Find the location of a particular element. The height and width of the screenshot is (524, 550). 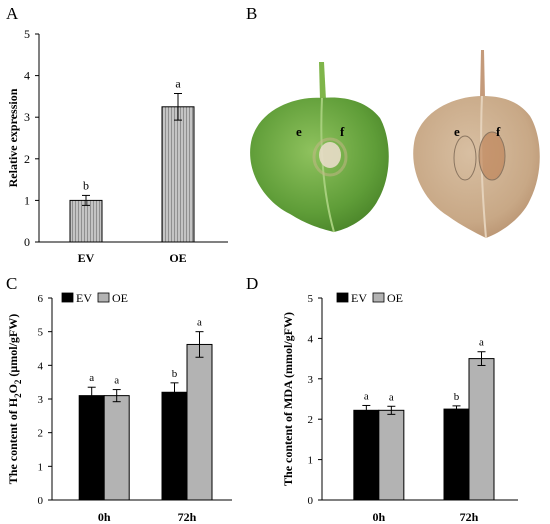

leaf-green-label-f: f is located at coordinates (342, 131).